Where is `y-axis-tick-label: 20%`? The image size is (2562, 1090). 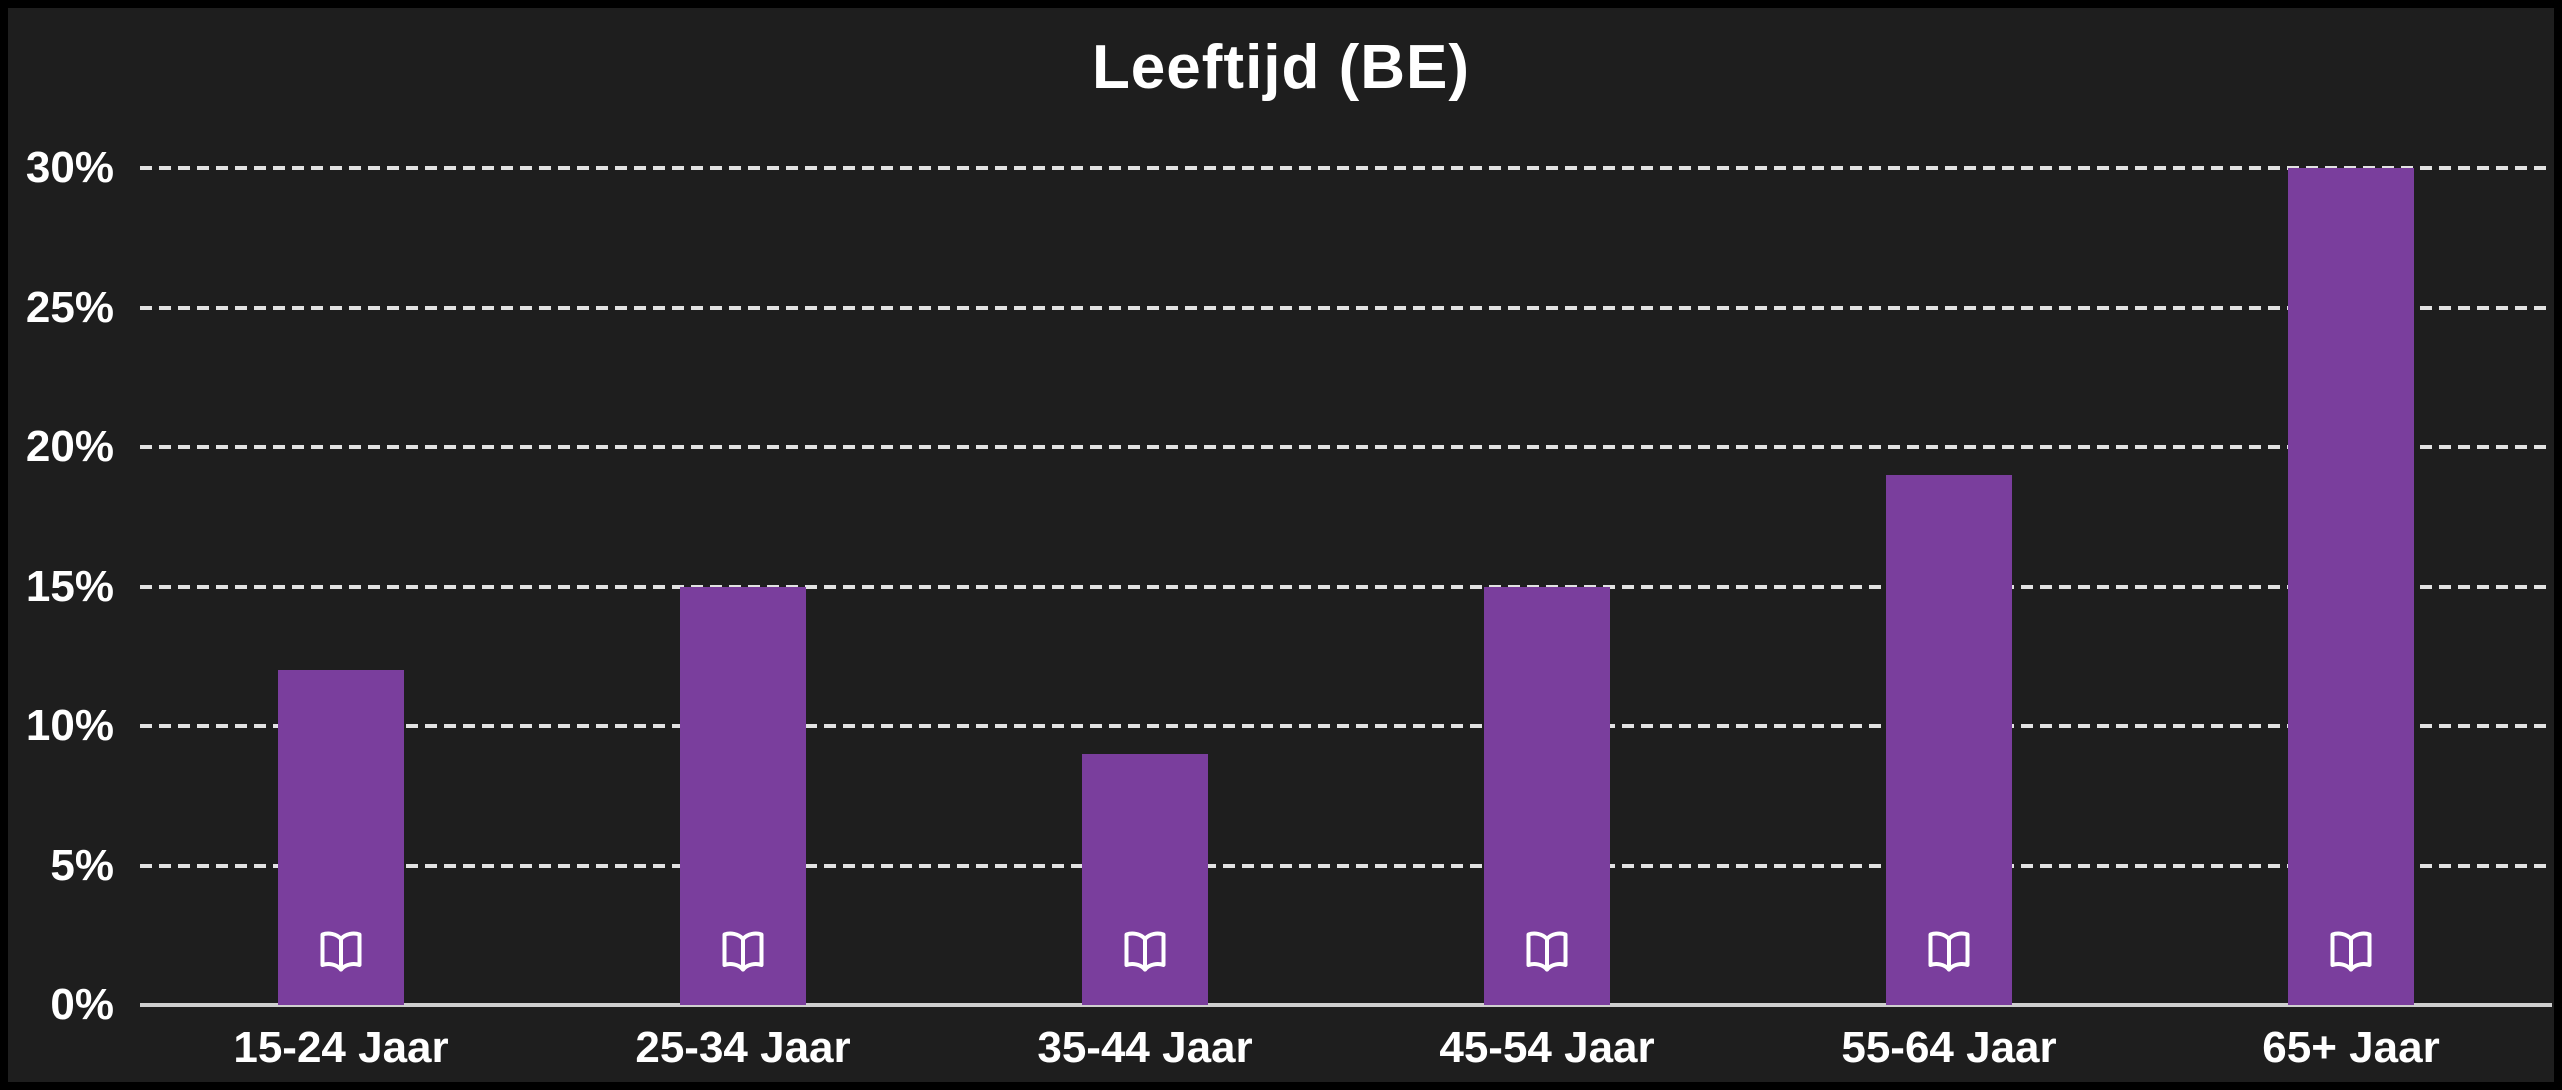
y-axis-tick-label: 20% is located at coordinates (69, 446).